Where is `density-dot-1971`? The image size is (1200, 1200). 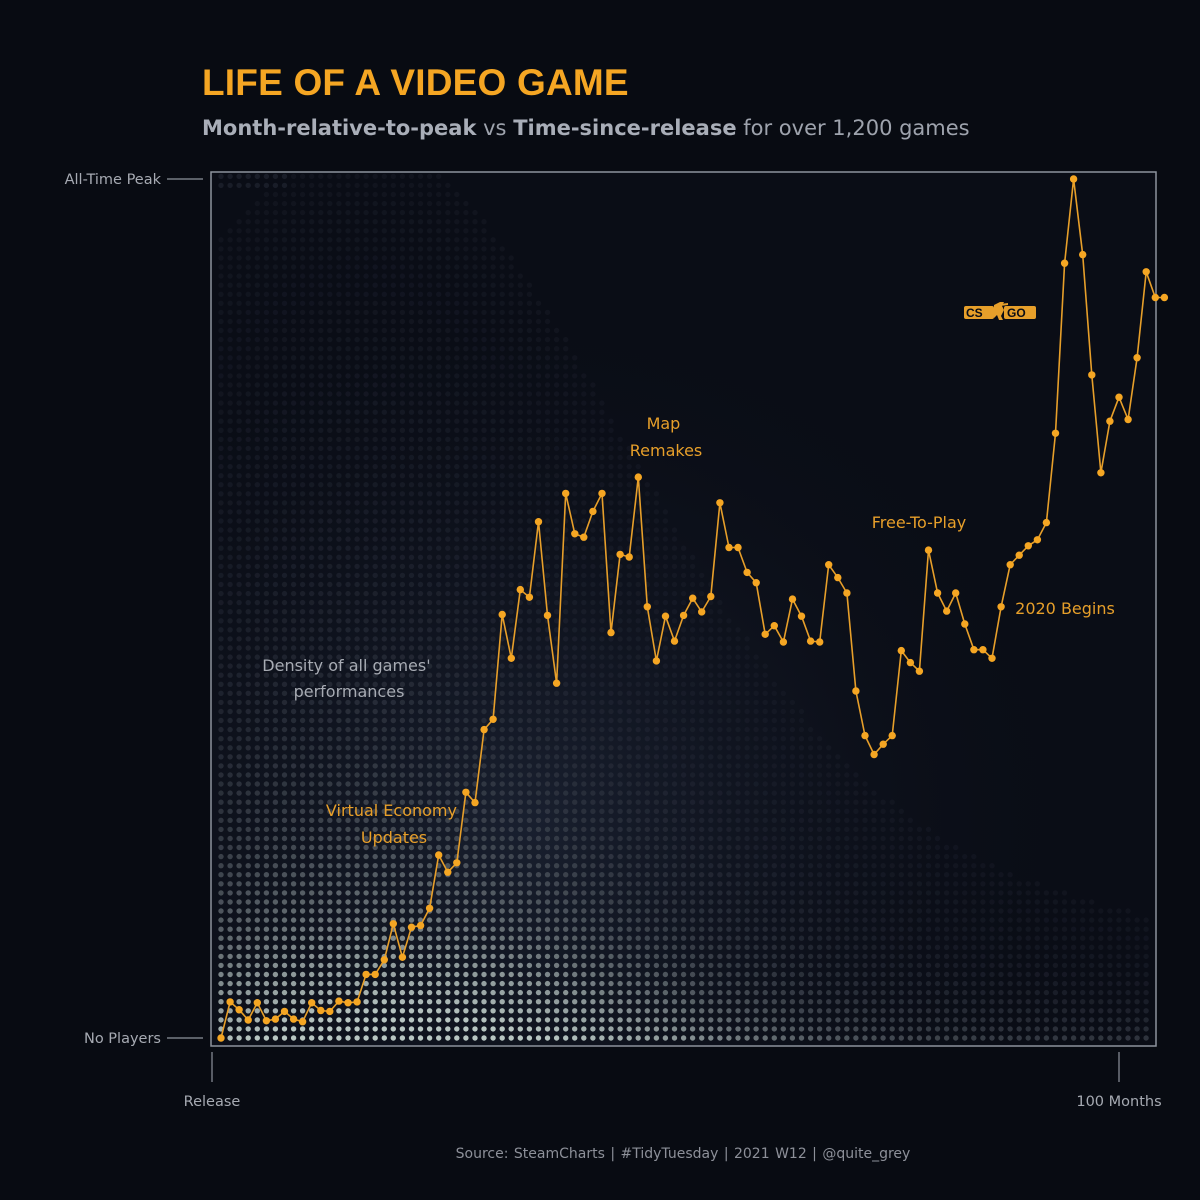
density-dot-1971 is located at coordinates (402, 439).